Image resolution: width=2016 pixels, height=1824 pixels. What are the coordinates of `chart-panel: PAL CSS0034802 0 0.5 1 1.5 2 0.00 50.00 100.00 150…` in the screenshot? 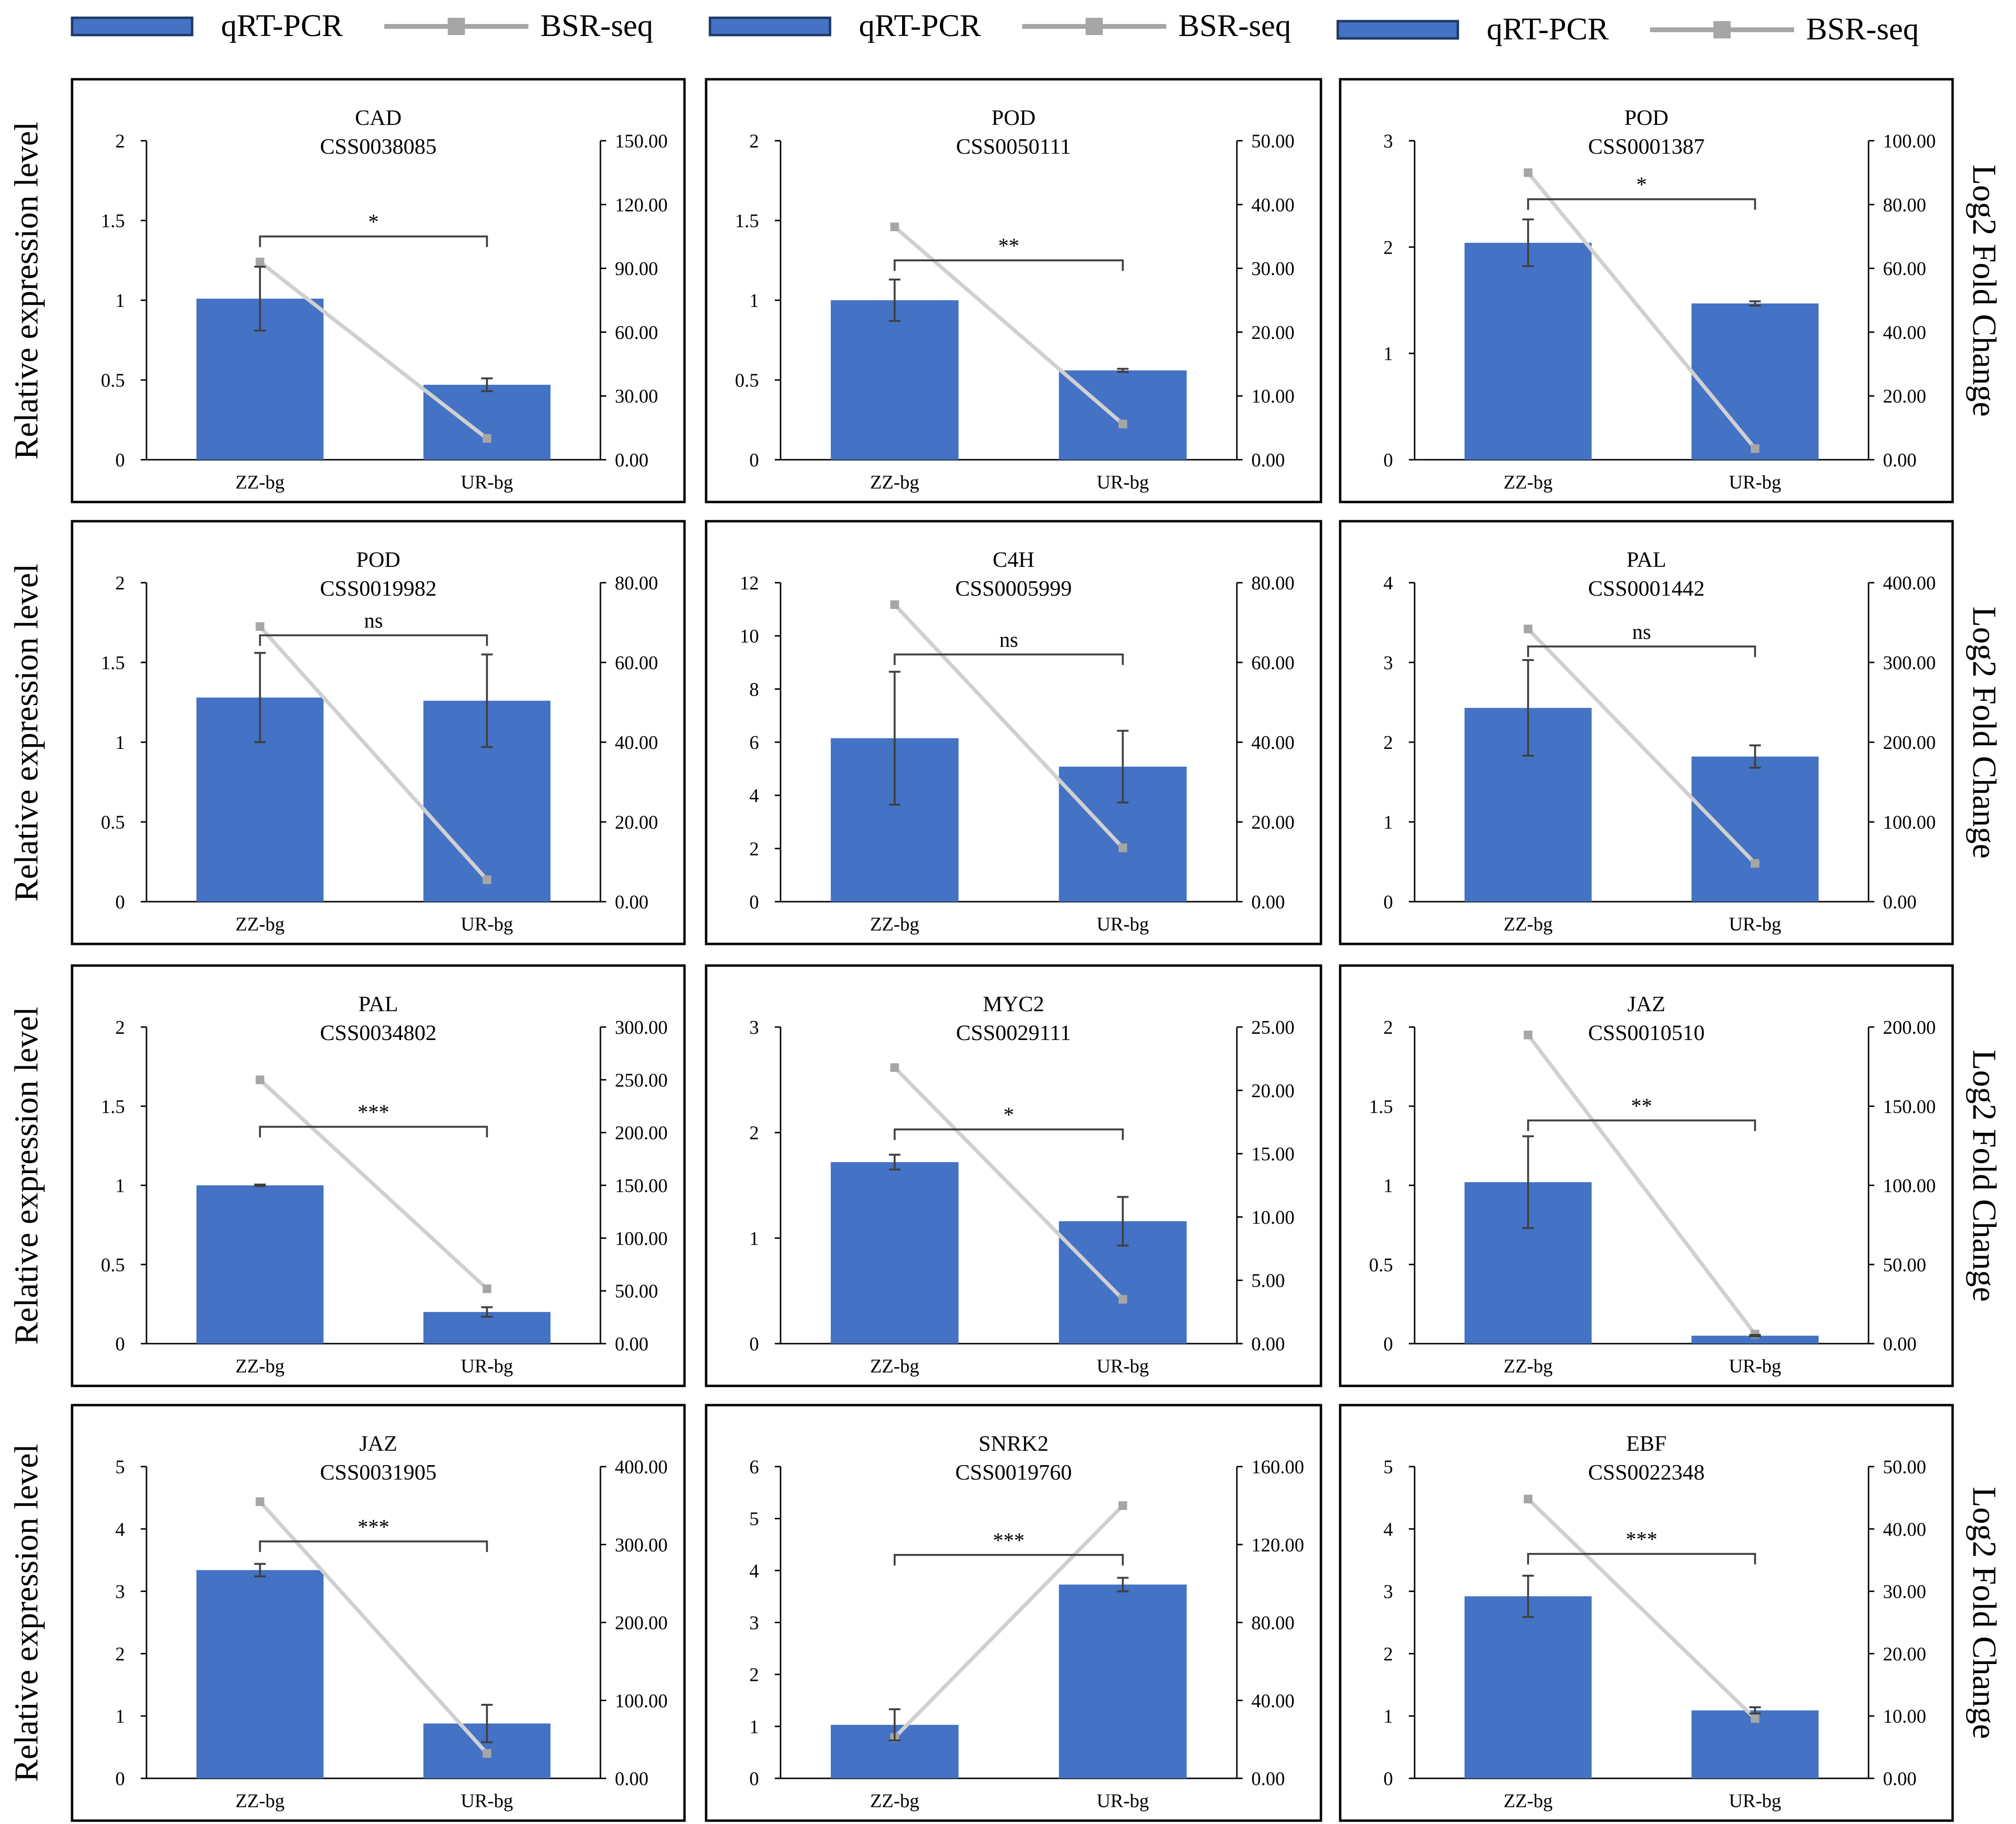 It's located at (378, 1176).